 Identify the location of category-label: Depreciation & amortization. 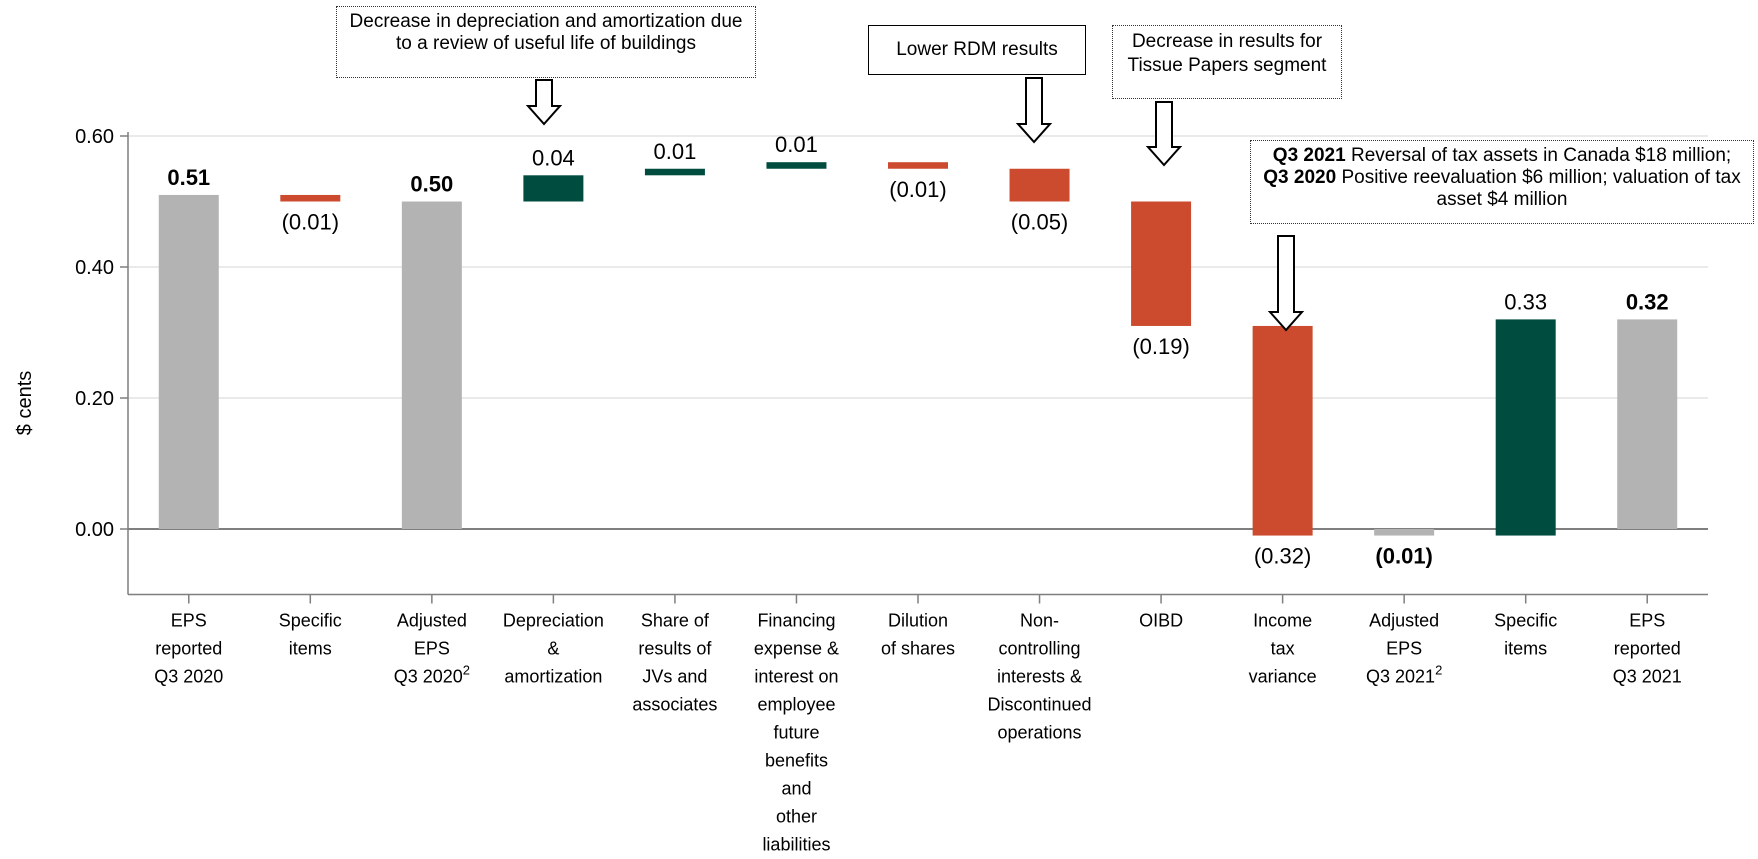
(553, 649).